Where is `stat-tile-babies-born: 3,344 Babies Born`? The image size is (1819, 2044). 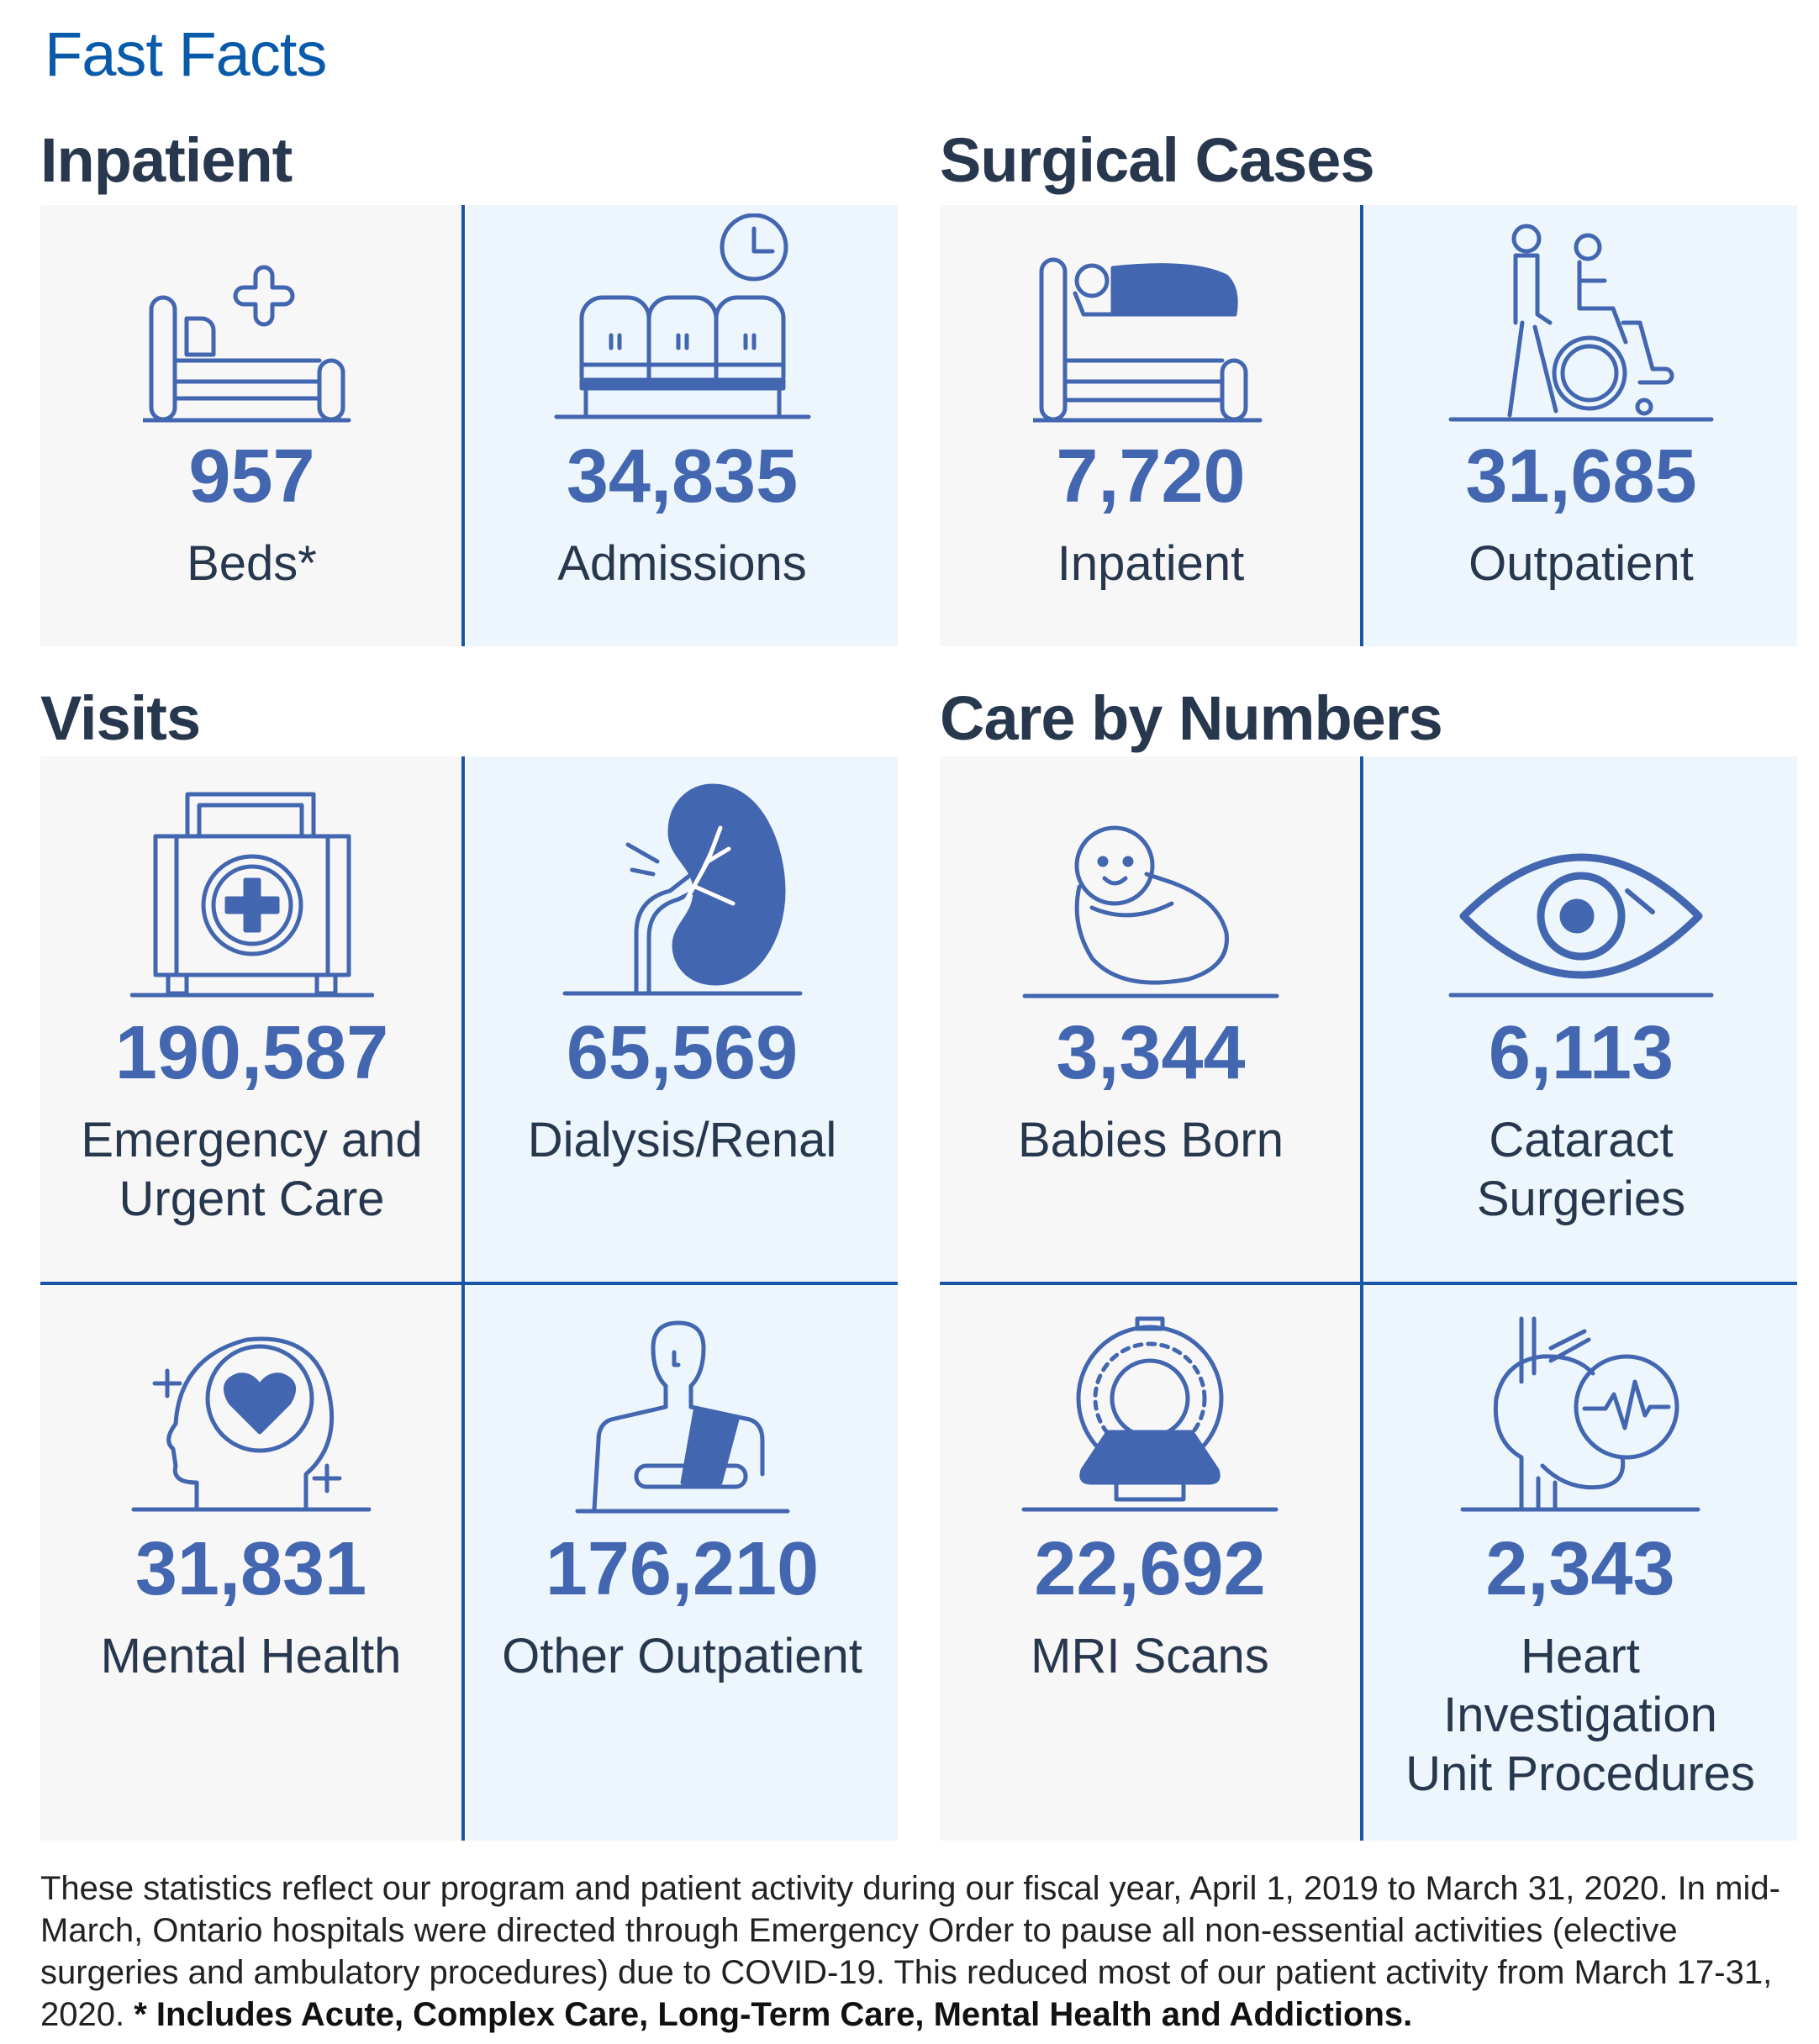 stat-tile-babies-born: 3,344 Babies Born is located at coordinates (1151, 1019).